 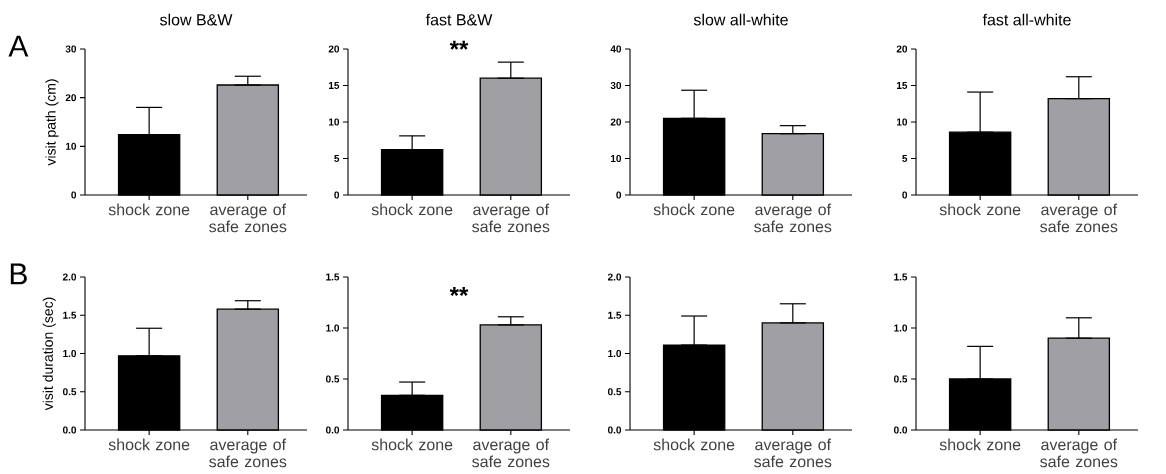 I want to click on y-axis-title: visit duration (sec), so click(x=49, y=354).